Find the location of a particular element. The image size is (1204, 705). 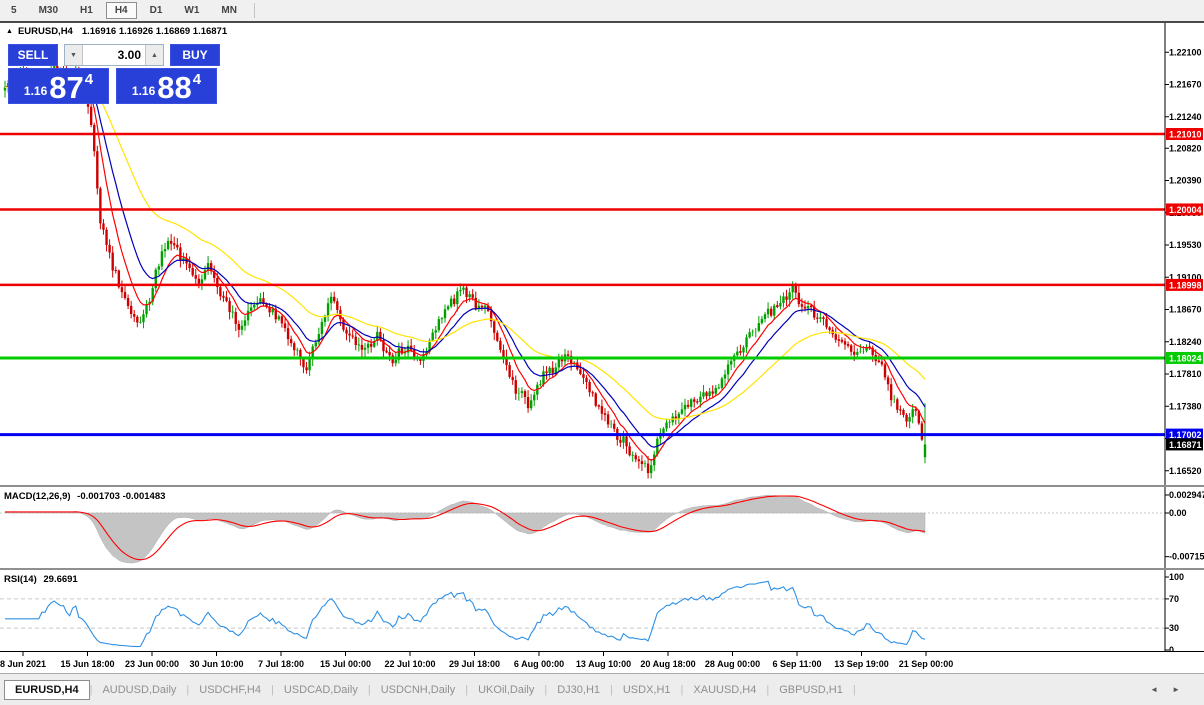

price-tick-label: 1.17380 is located at coordinates (1185, 406).